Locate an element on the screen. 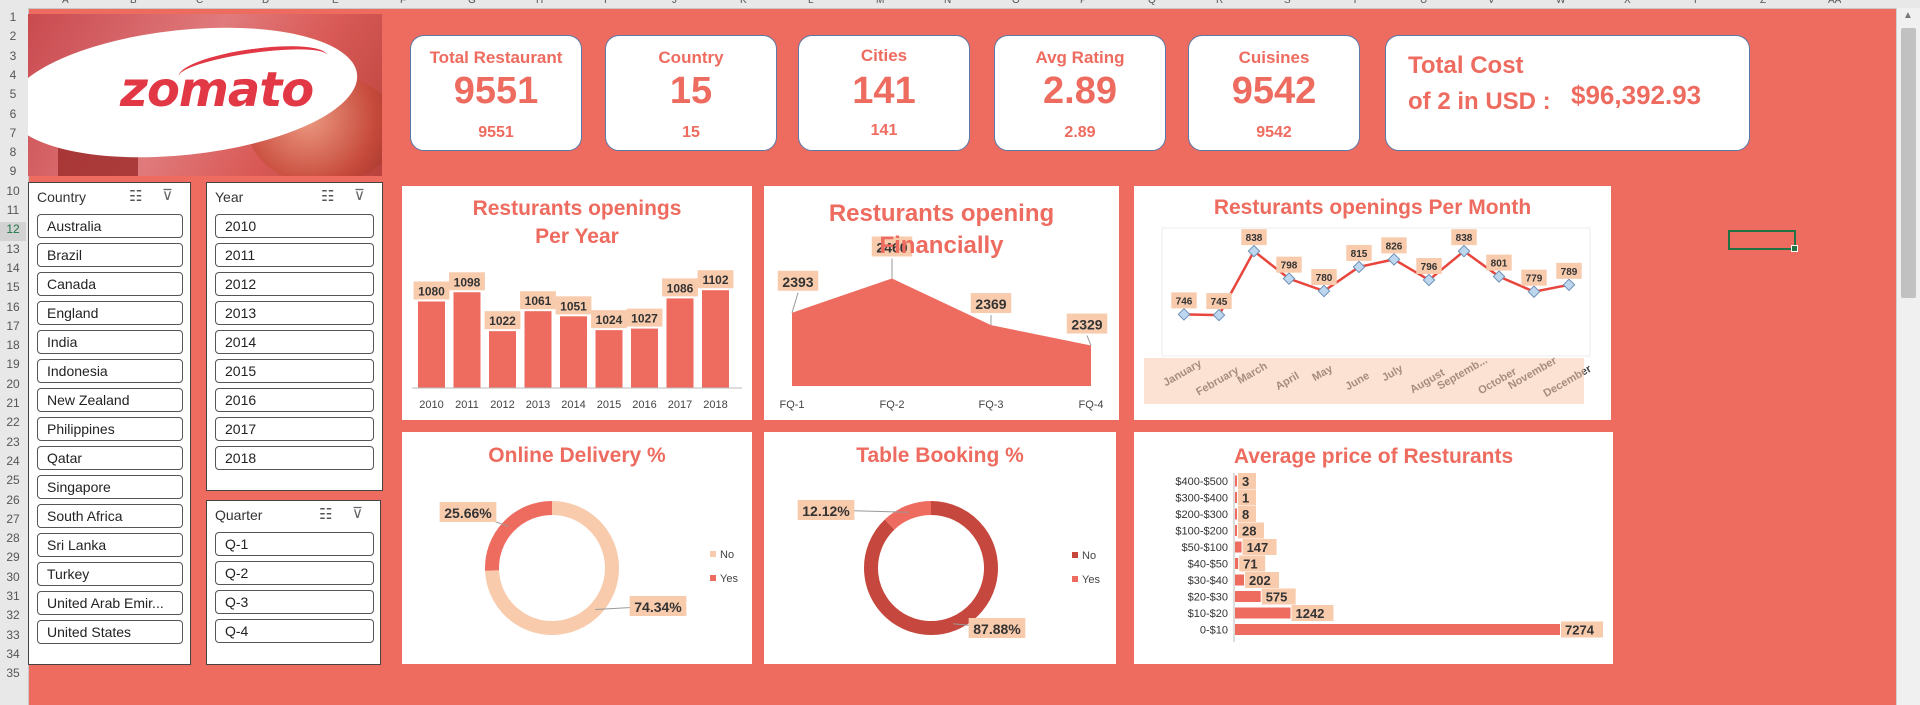 This screenshot has width=1920, height=705. column-label: R is located at coordinates (1220, 3).